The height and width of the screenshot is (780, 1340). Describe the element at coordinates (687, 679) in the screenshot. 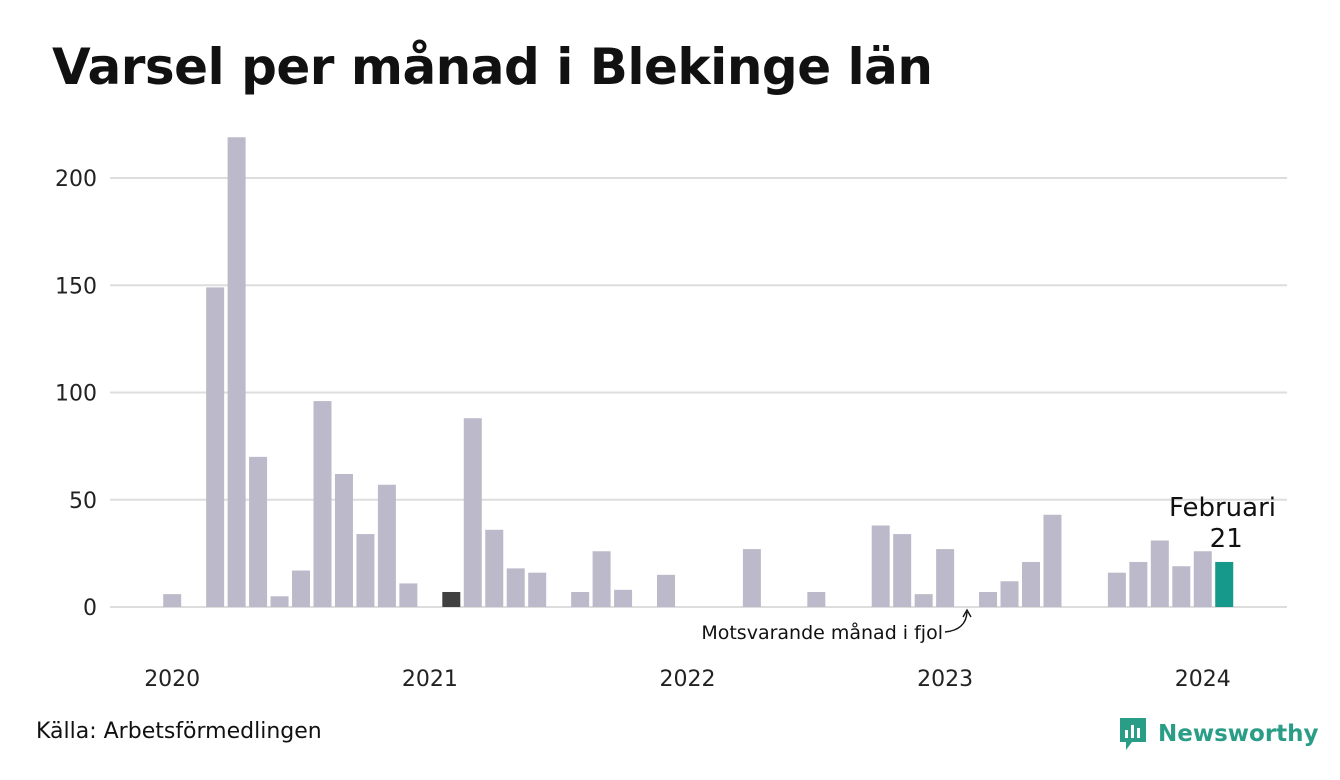

I see `x-tick-label: 2022` at that location.